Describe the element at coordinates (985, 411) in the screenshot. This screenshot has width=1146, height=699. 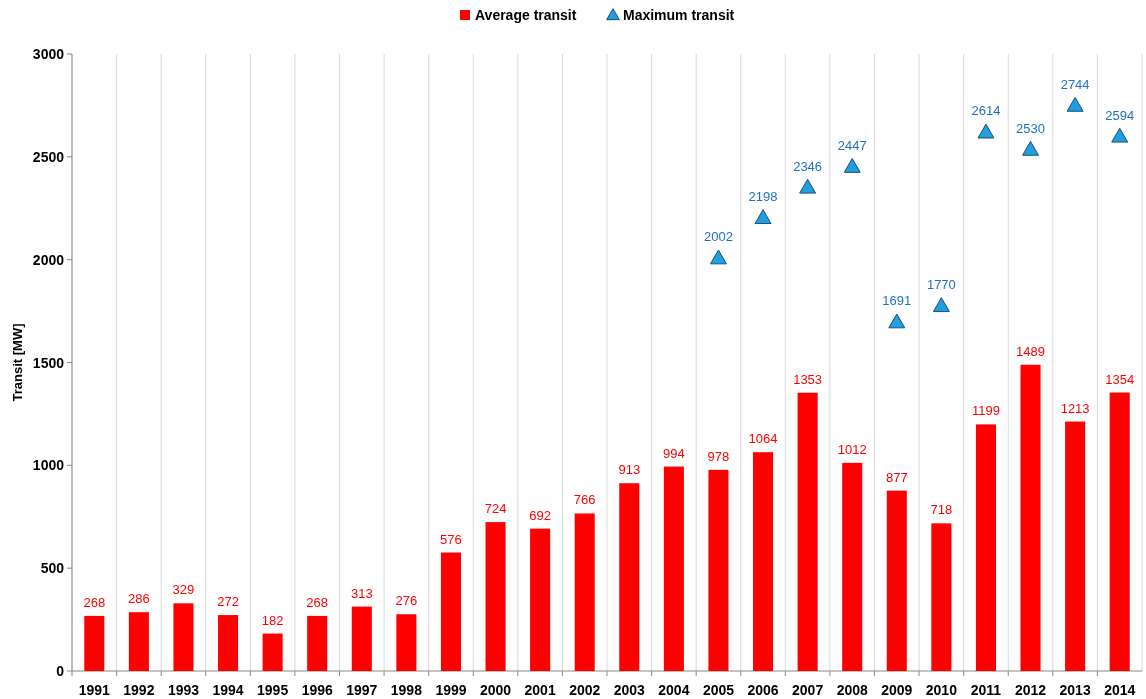
I see `data-label: 1199` at that location.